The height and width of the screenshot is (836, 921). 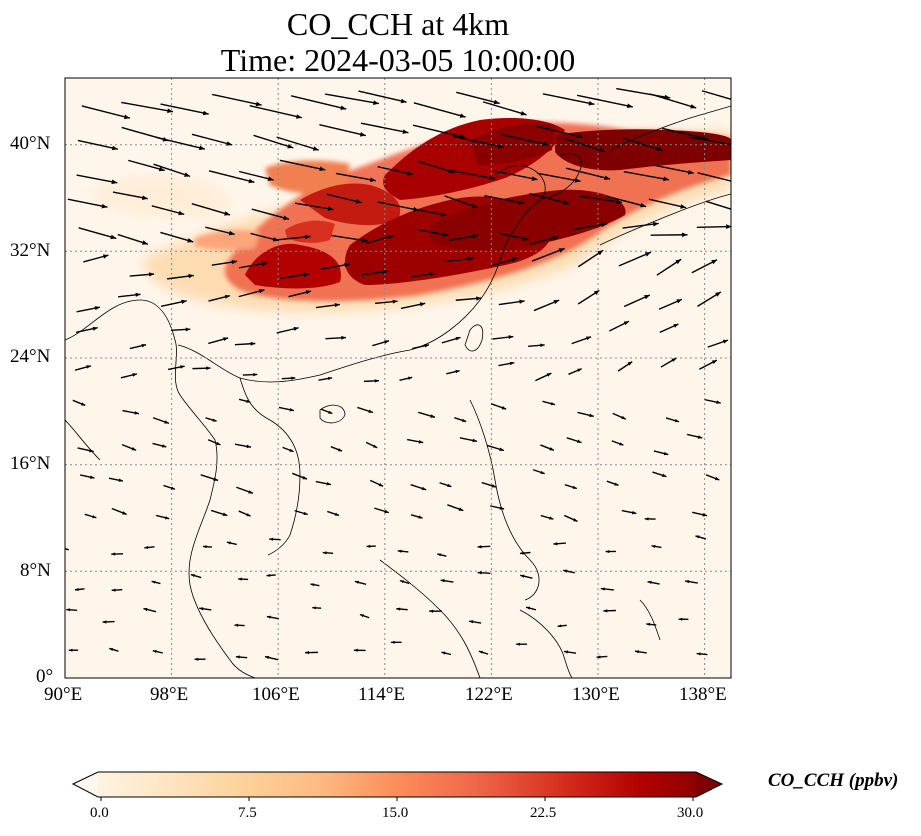 I want to click on coastline-myanmar, so click(x=83, y=440).